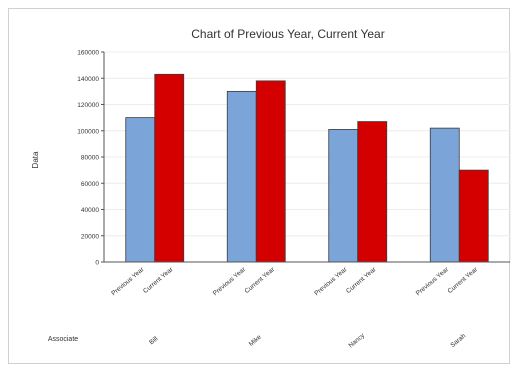 The height and width of the screenshot is (374, 520). I want to click on group-label: Bill, so click(154, 340).